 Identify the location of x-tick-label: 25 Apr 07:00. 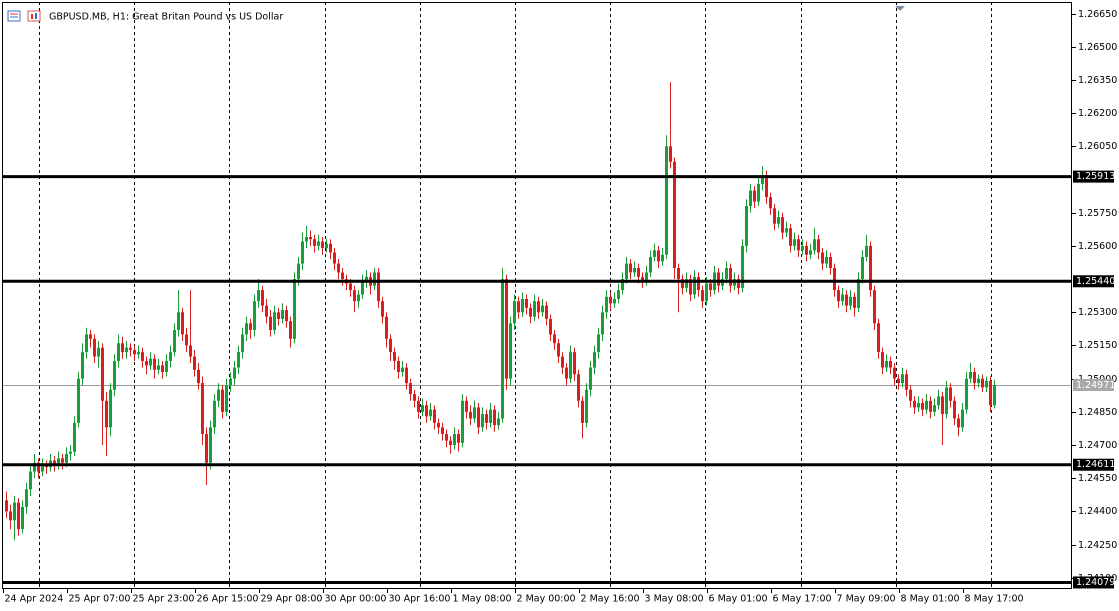
(100, 599).